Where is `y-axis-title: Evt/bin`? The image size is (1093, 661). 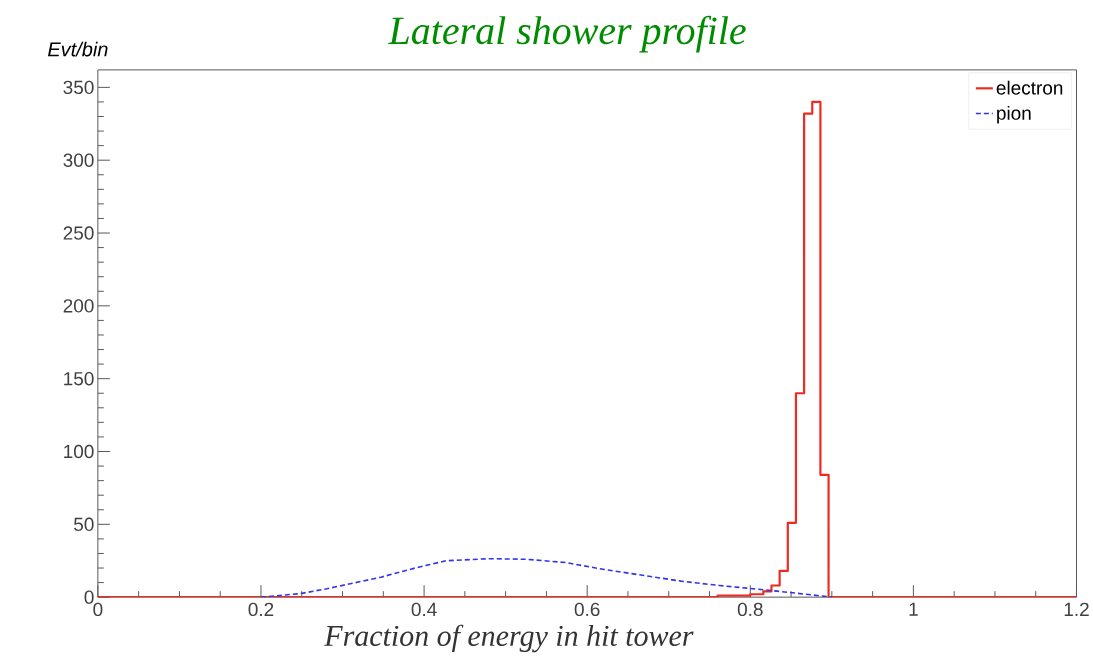 y-axis-title: Evt/bin is located at coordinates (77, 49).